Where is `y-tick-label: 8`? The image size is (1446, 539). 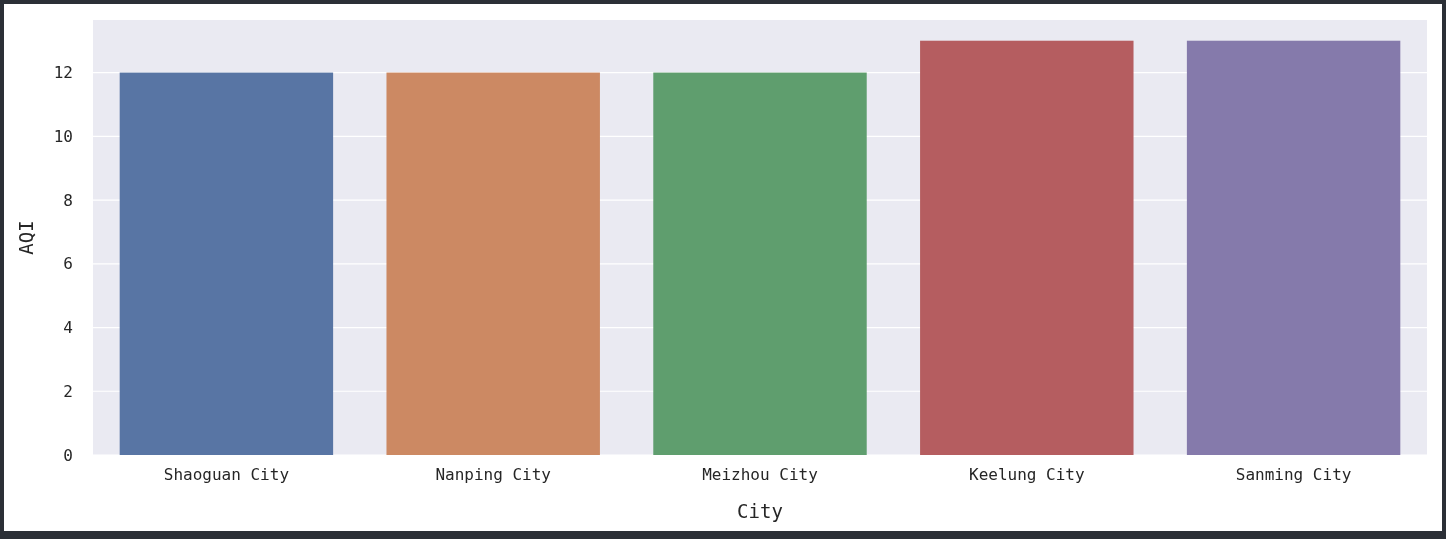
y-tick-label: 8 is located at coordinates (68, 200).